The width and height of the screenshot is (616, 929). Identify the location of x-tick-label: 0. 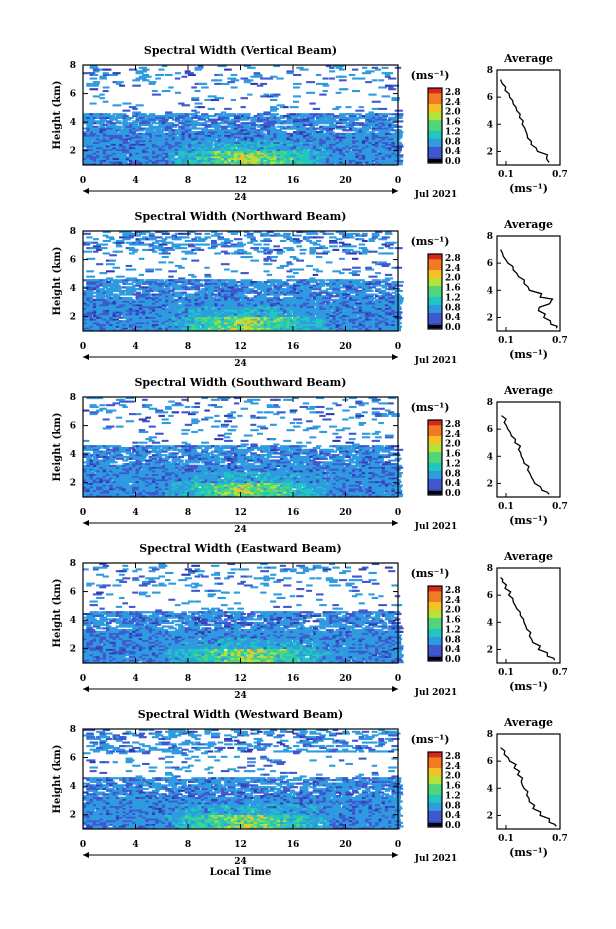
(398, 181).